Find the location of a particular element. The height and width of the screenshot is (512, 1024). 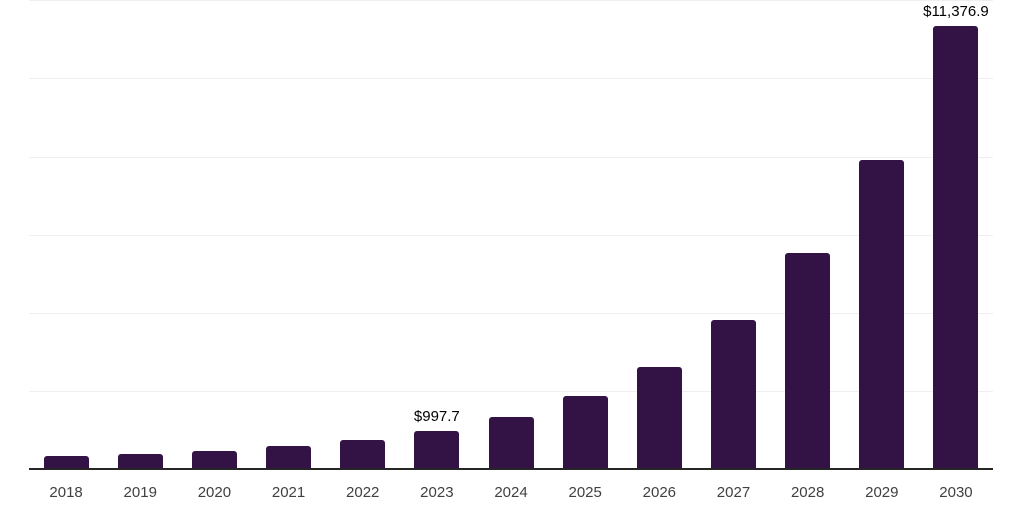

x-tick-2024: 2024 is located at coordinates (511, 492).